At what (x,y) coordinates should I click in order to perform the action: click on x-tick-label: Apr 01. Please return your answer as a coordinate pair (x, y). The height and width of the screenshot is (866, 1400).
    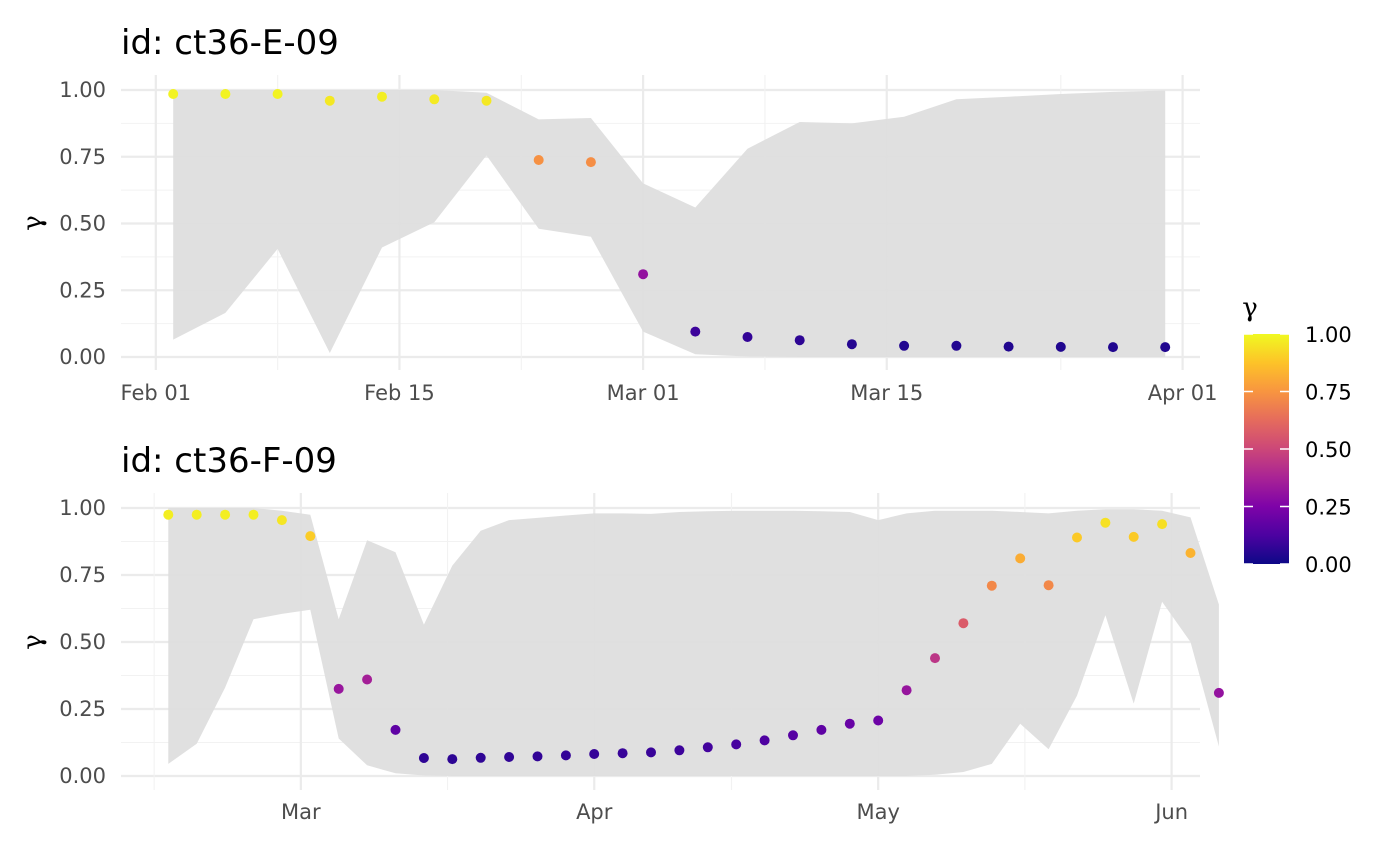
    Looking at the image, I should click on (1183, 393).